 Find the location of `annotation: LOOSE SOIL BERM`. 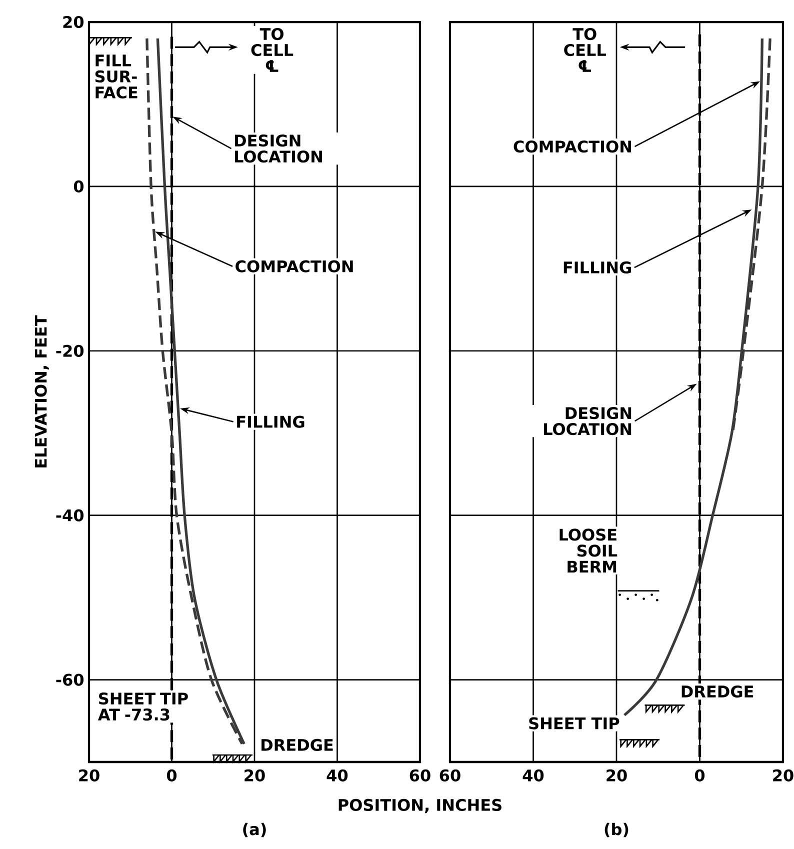

annotation: LOOSE SOIL BERM is located at coordinates (589, 550).